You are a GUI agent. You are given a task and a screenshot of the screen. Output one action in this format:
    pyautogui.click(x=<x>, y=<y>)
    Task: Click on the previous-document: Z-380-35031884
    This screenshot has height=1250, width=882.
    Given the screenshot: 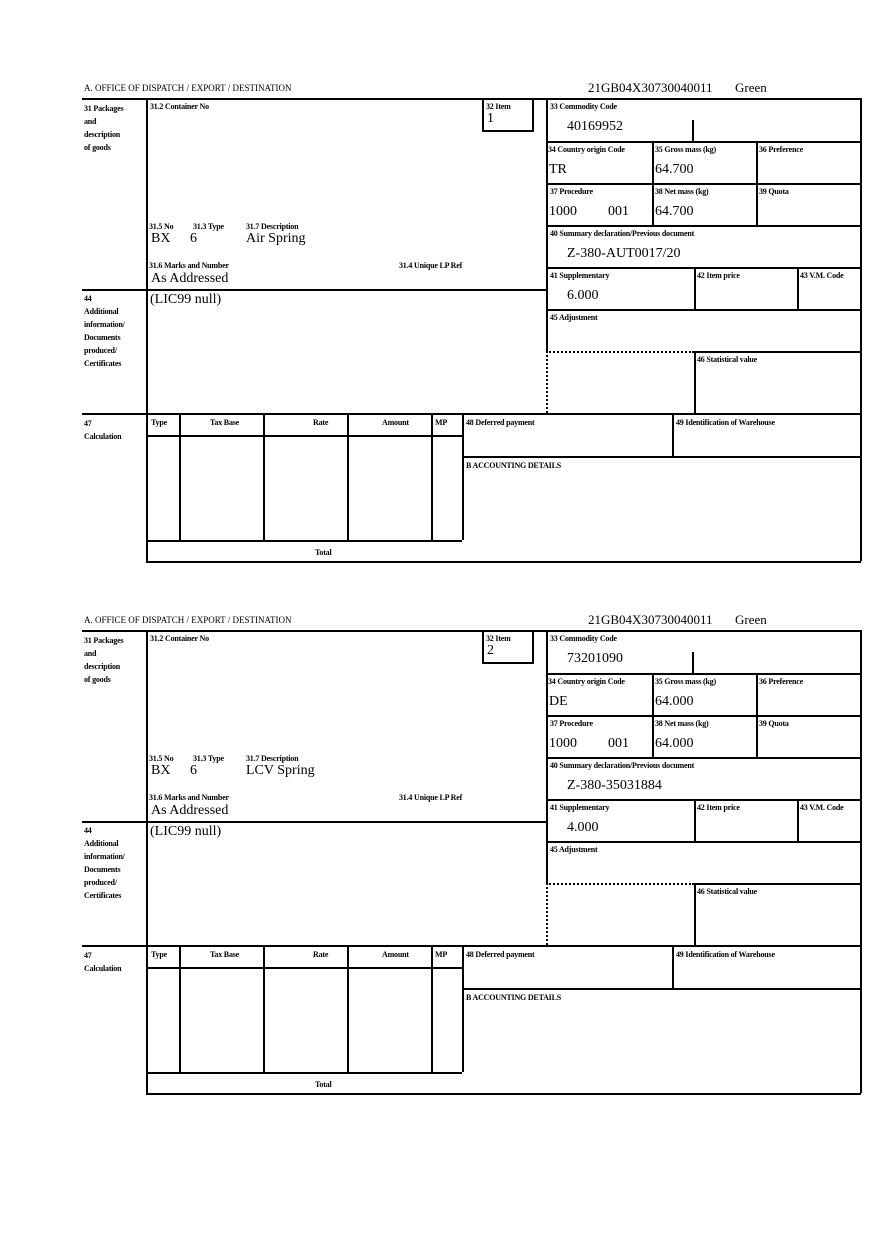 What is the action you would take?
    pyautogui.click(x=614, y=785)
    